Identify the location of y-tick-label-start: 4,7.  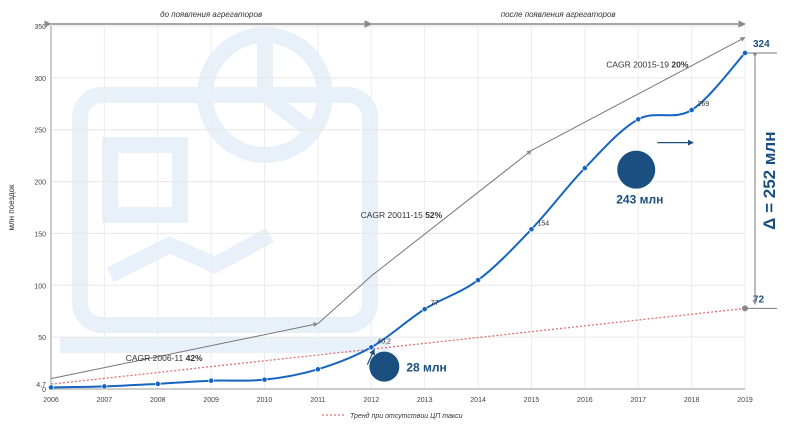
(41, 385).